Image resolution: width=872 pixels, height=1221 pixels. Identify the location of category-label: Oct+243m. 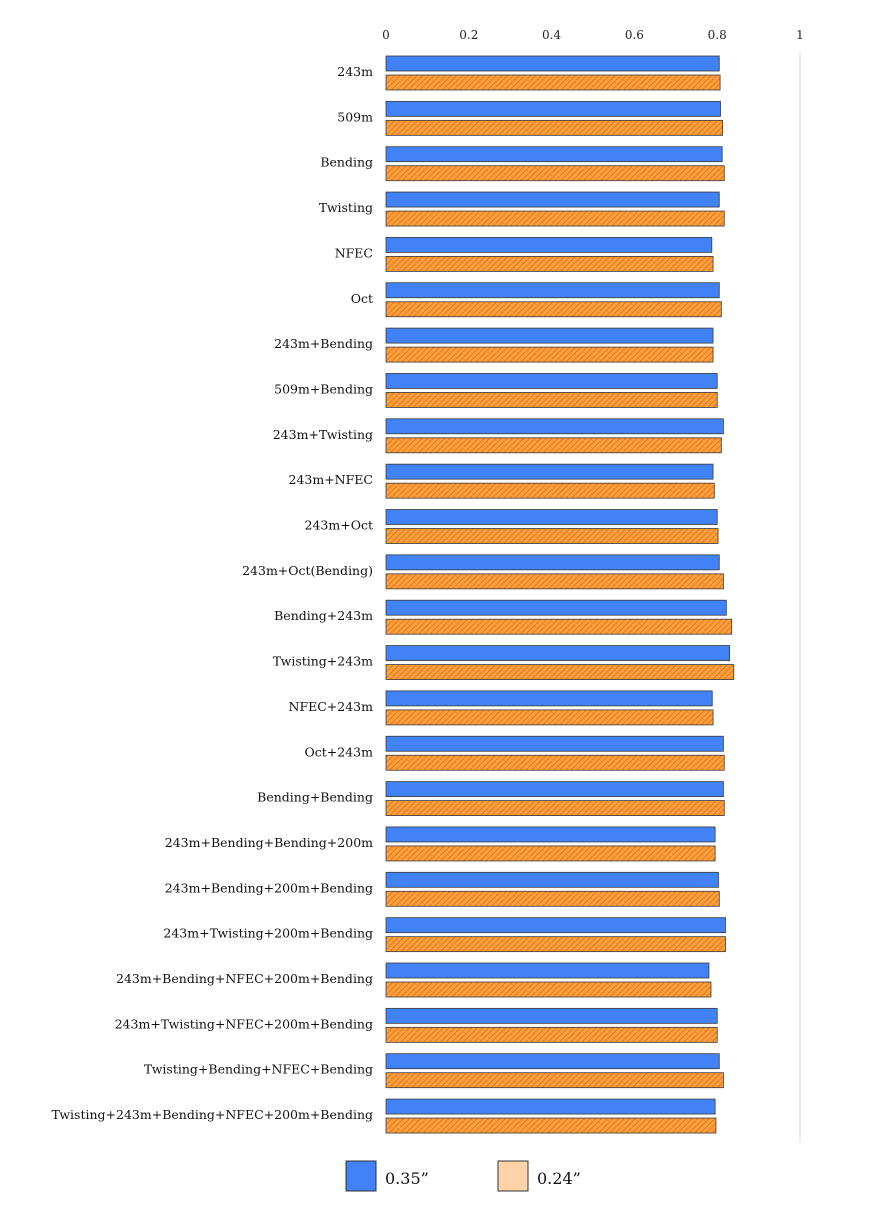
(339, 751).